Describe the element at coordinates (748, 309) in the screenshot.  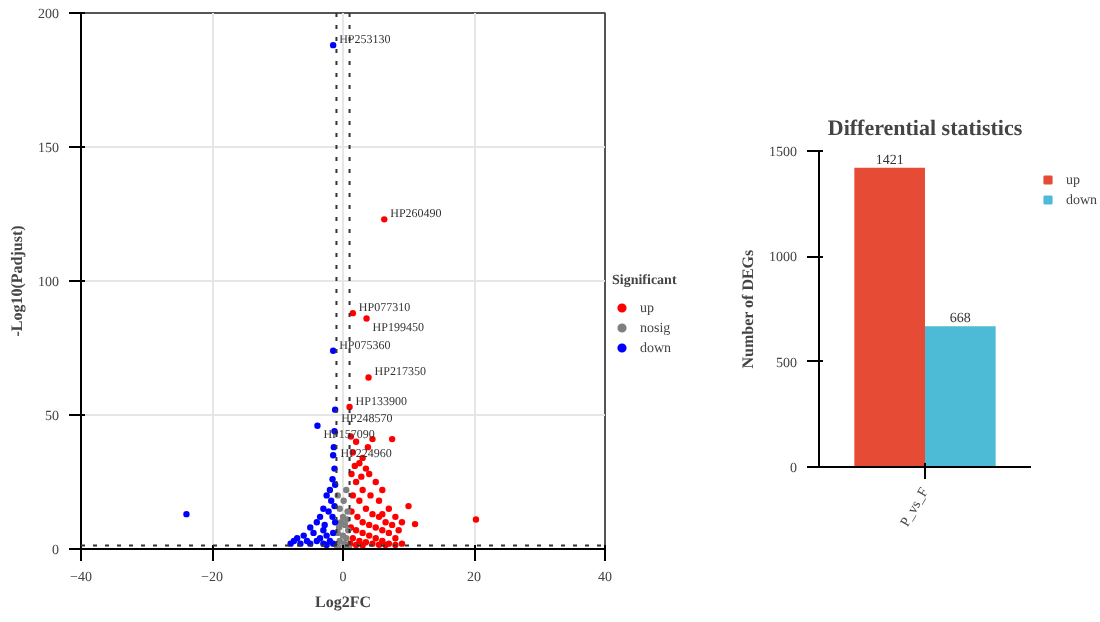
I see `y-axis-title: Number of DEGs` at that location.